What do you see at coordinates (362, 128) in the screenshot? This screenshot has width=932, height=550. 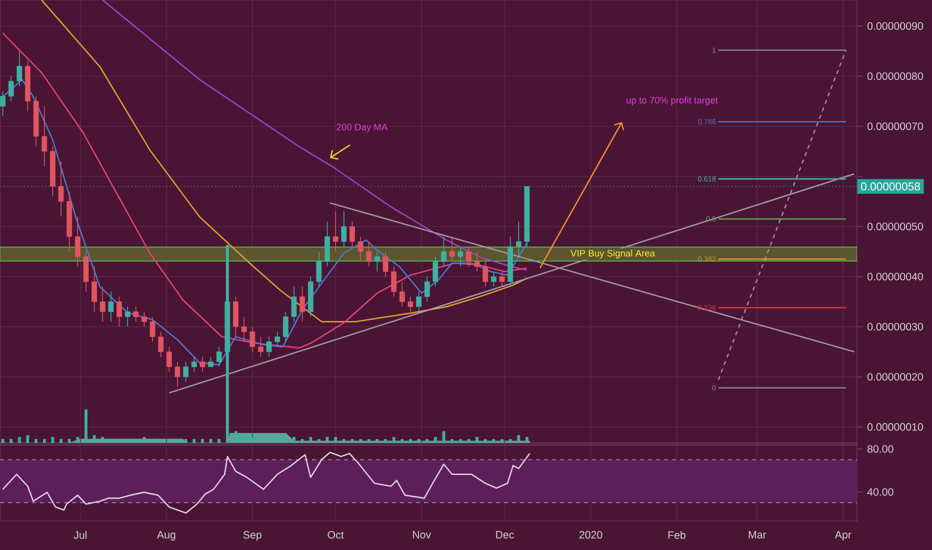 I see `annotation: 200 Day MA` at bounding box center [362, 128].